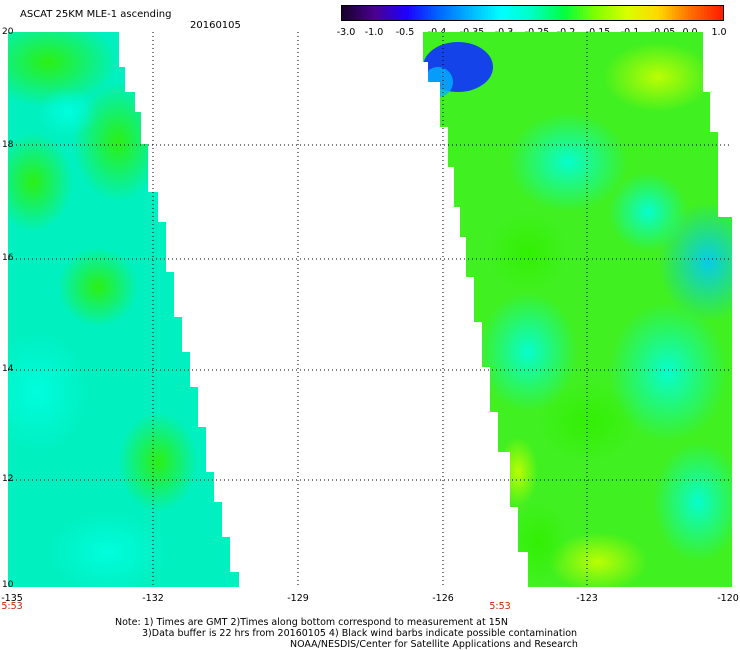  What do you see at coordinates (728, 598) in the screenshot?
I see `lon-tick-label: -120` at bounding box center [728, 598].